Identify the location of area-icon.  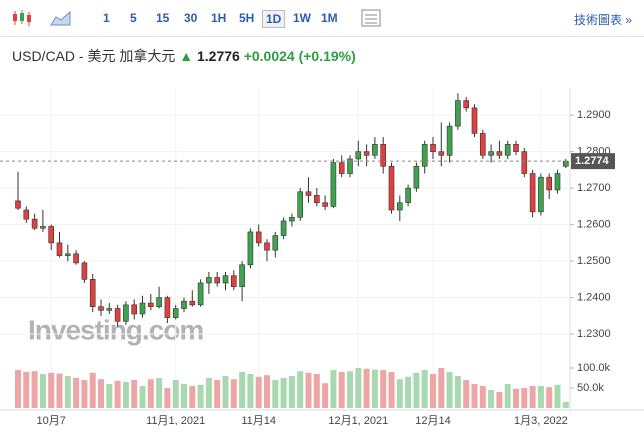
(61, 18).